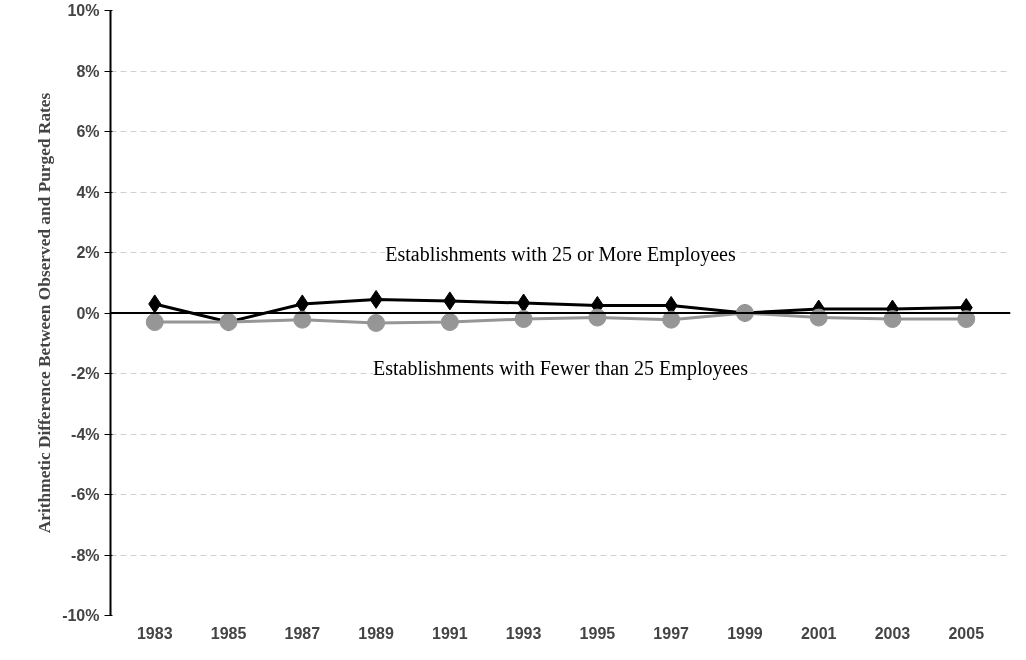 The height and width of the screenshot is (660, 1026). I want to click on series-label: Establishments with Fewer than 25 Employees, so click(561, 369).